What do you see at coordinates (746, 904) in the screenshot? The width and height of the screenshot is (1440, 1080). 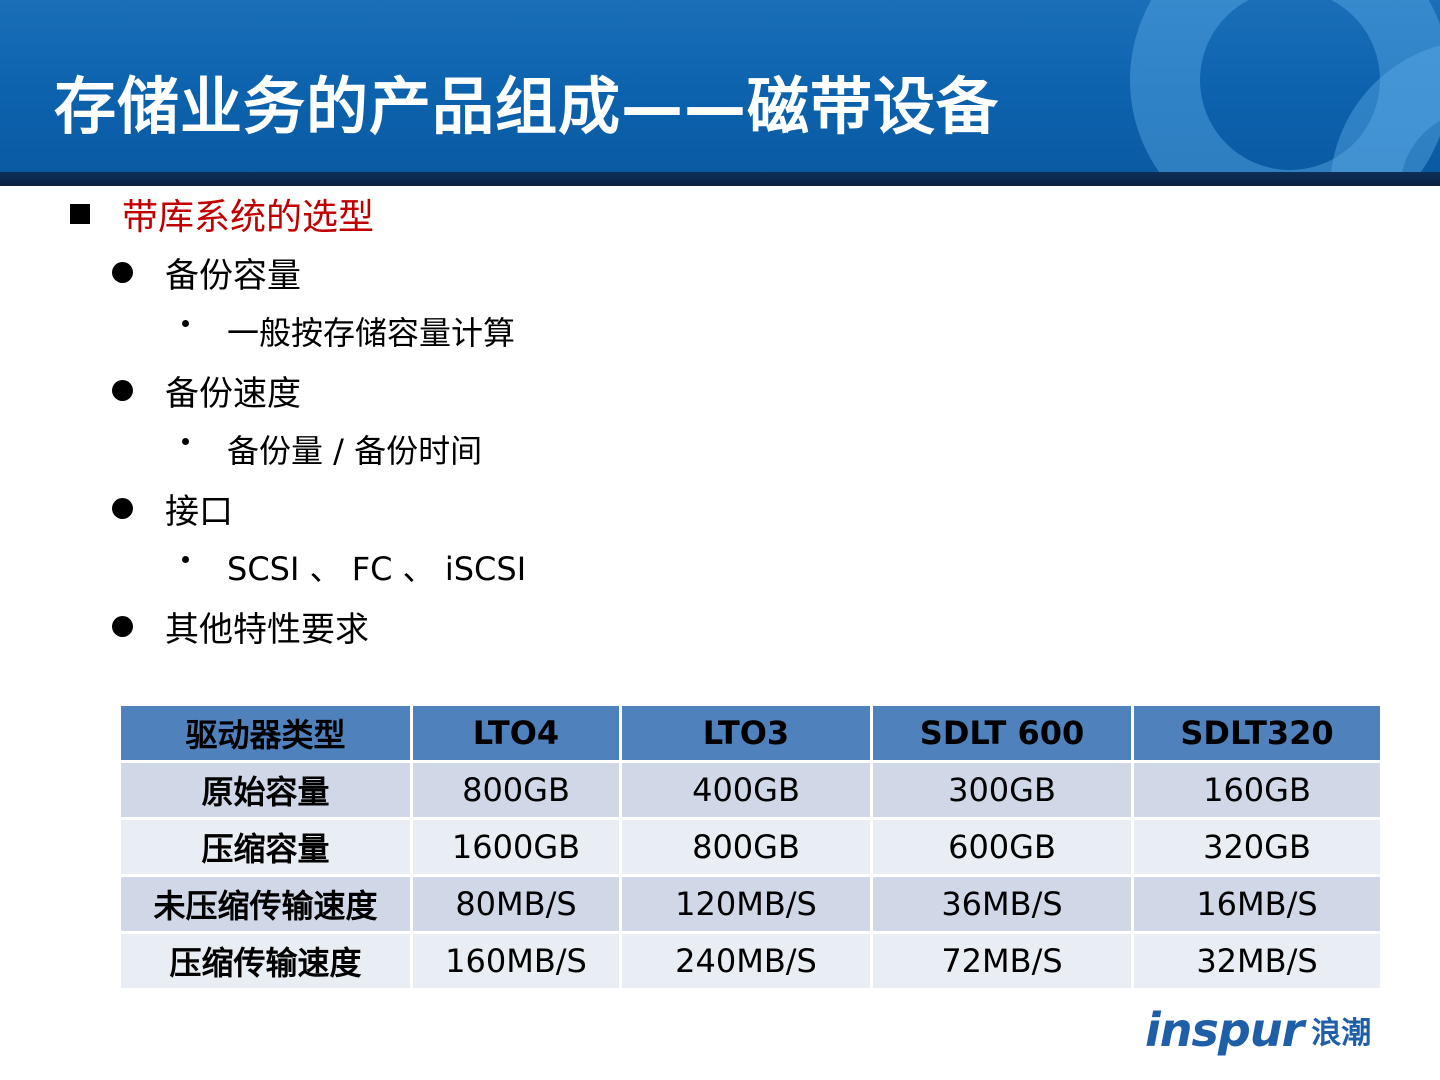 I see `table-cell: 120MB/S` at bounding box center [746, 904].